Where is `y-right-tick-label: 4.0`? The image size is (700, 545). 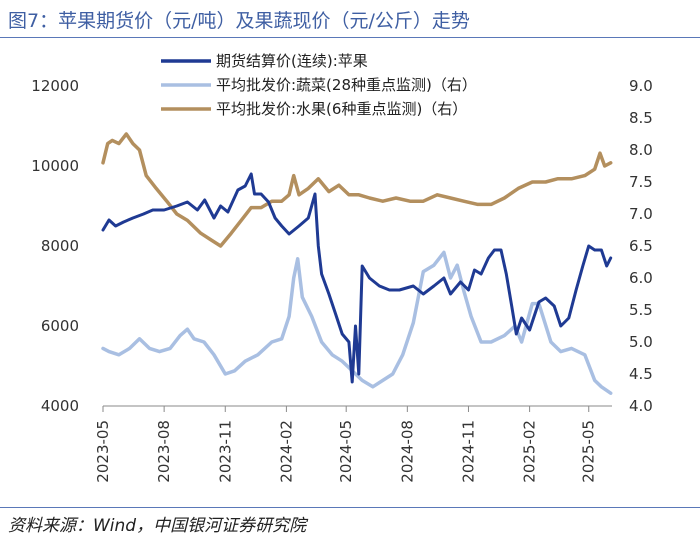 y-right-tick-label: 4.0 is located at coordinates (641, 406).